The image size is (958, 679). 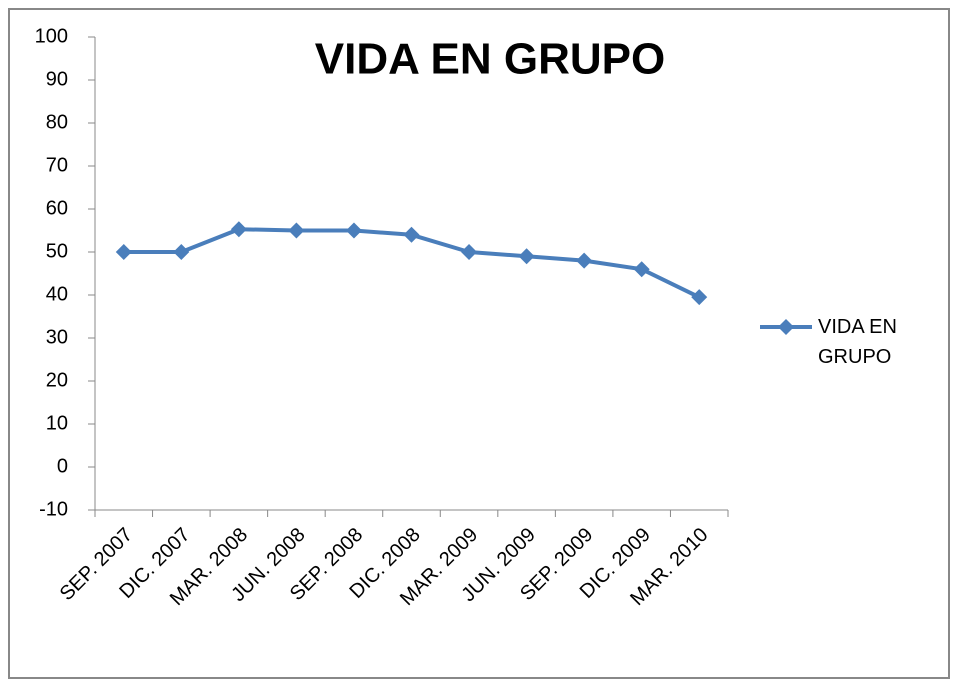 What do you see at coordinates (57, 423) in the screenshot?
I see `y-tick-label: 10` at bounding box center [57, 423].